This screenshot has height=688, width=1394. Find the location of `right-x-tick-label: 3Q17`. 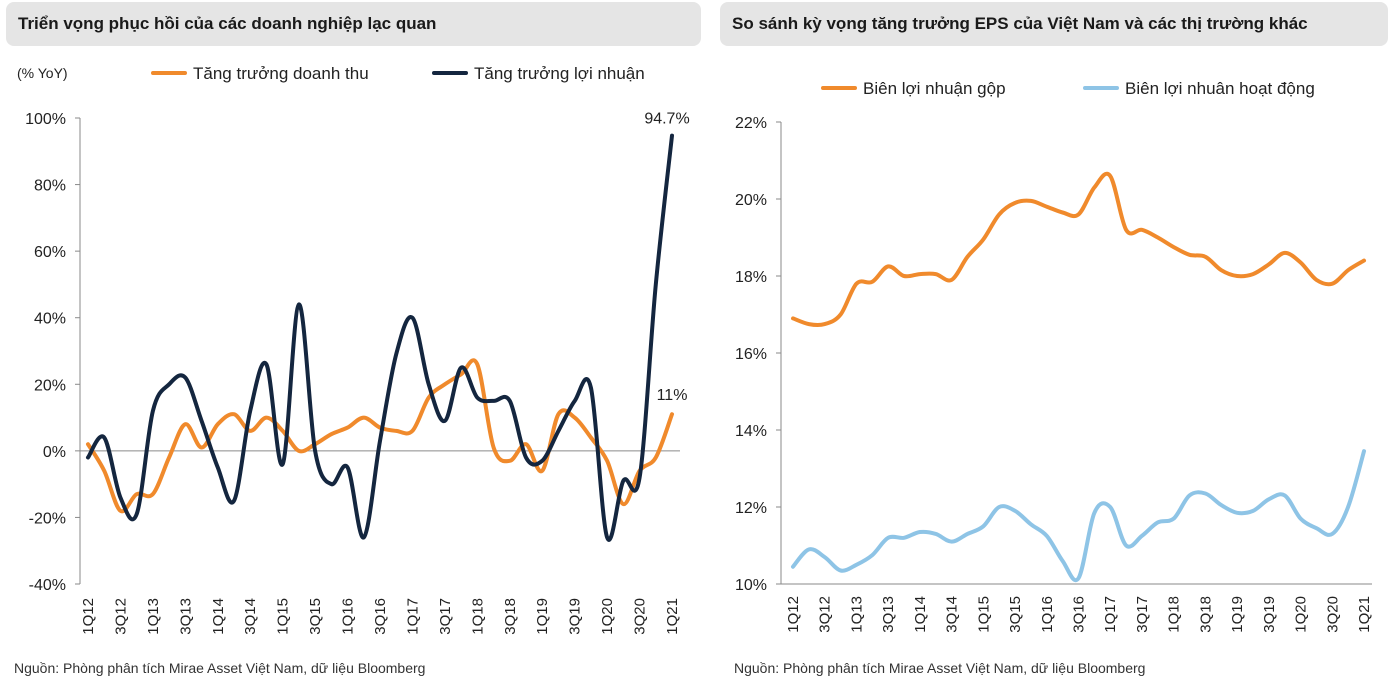

right-x-tick-label: 3Q17 is located at coordinates (1142, 614).